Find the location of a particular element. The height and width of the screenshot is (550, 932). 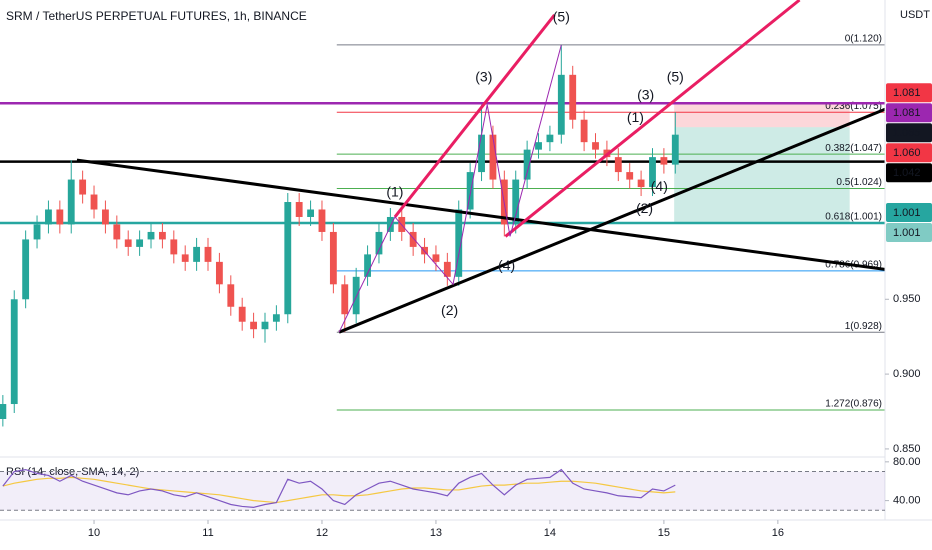

price-tag-label: 1.060 is located at coordinates (907, 153).